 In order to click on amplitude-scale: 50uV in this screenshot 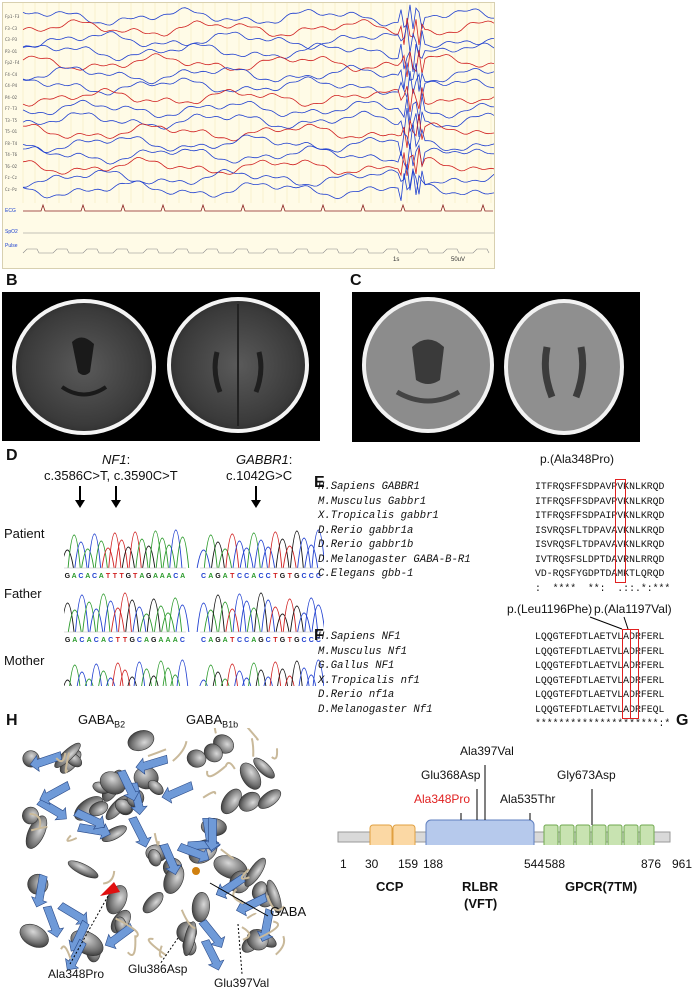, I will do `click(458, 260)`.